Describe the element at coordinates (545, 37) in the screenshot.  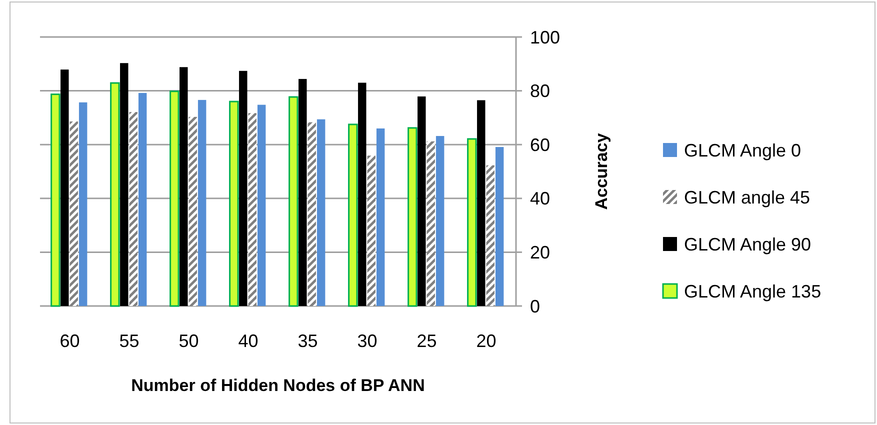
I see `y-tick-label: 100` at that location.